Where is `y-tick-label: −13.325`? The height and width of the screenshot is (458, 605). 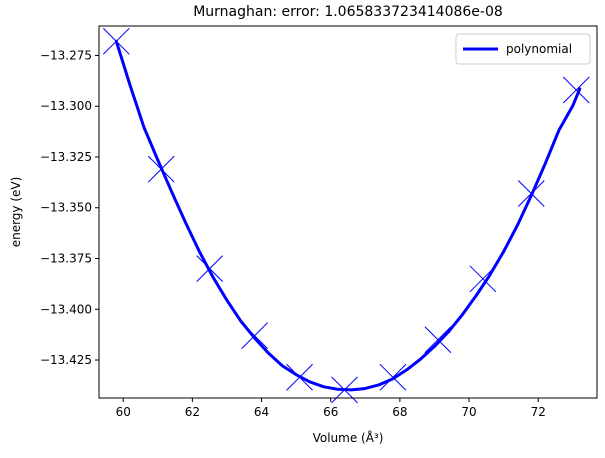 y-tick-label: −13.325 is located at coordinates (66, 157).